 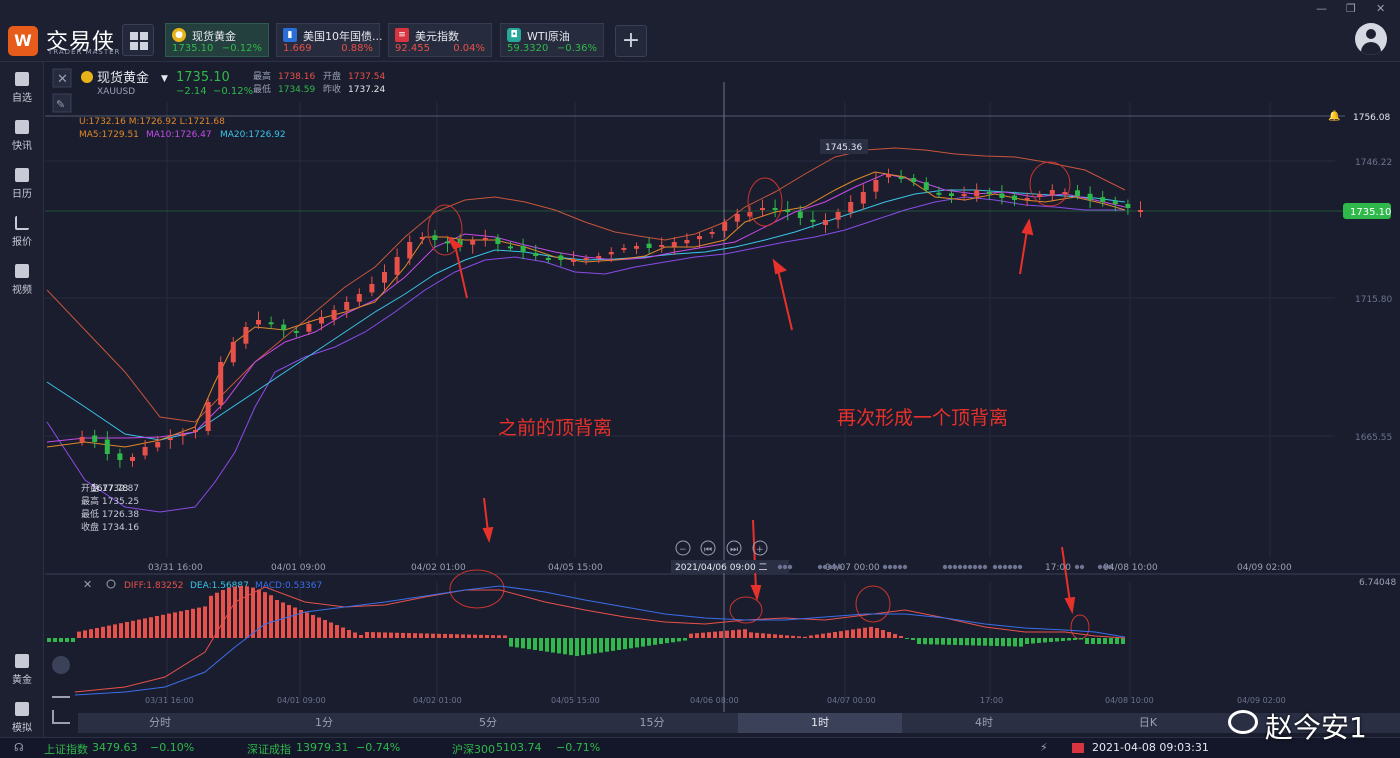 What do you see at coordinates (984, 722) in the screenshot?
I see `period-4hour: 4时` at bounding box center [984, 722].